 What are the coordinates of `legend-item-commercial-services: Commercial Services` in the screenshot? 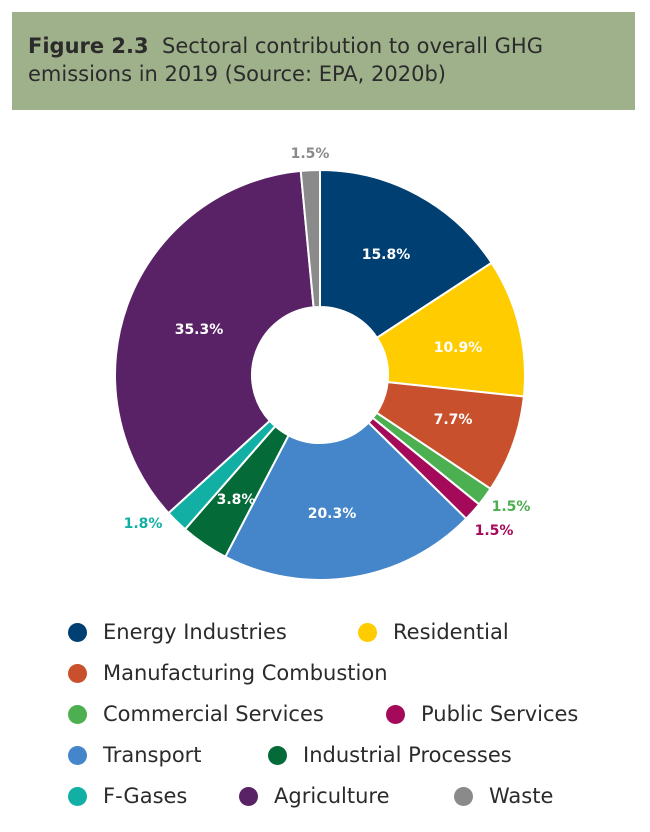 It's located at (196, 714).